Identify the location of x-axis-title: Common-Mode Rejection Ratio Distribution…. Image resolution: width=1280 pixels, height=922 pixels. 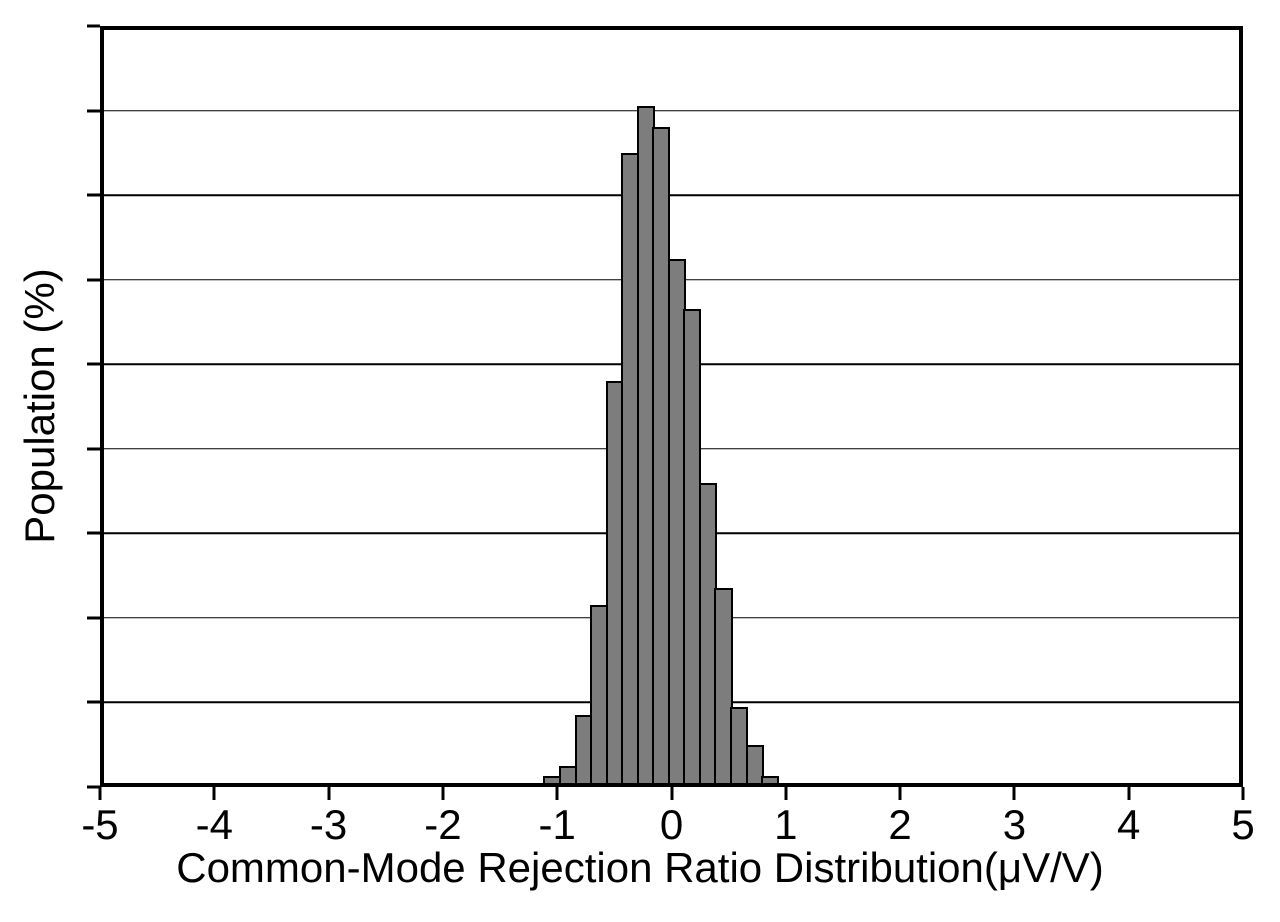
(640, 867).